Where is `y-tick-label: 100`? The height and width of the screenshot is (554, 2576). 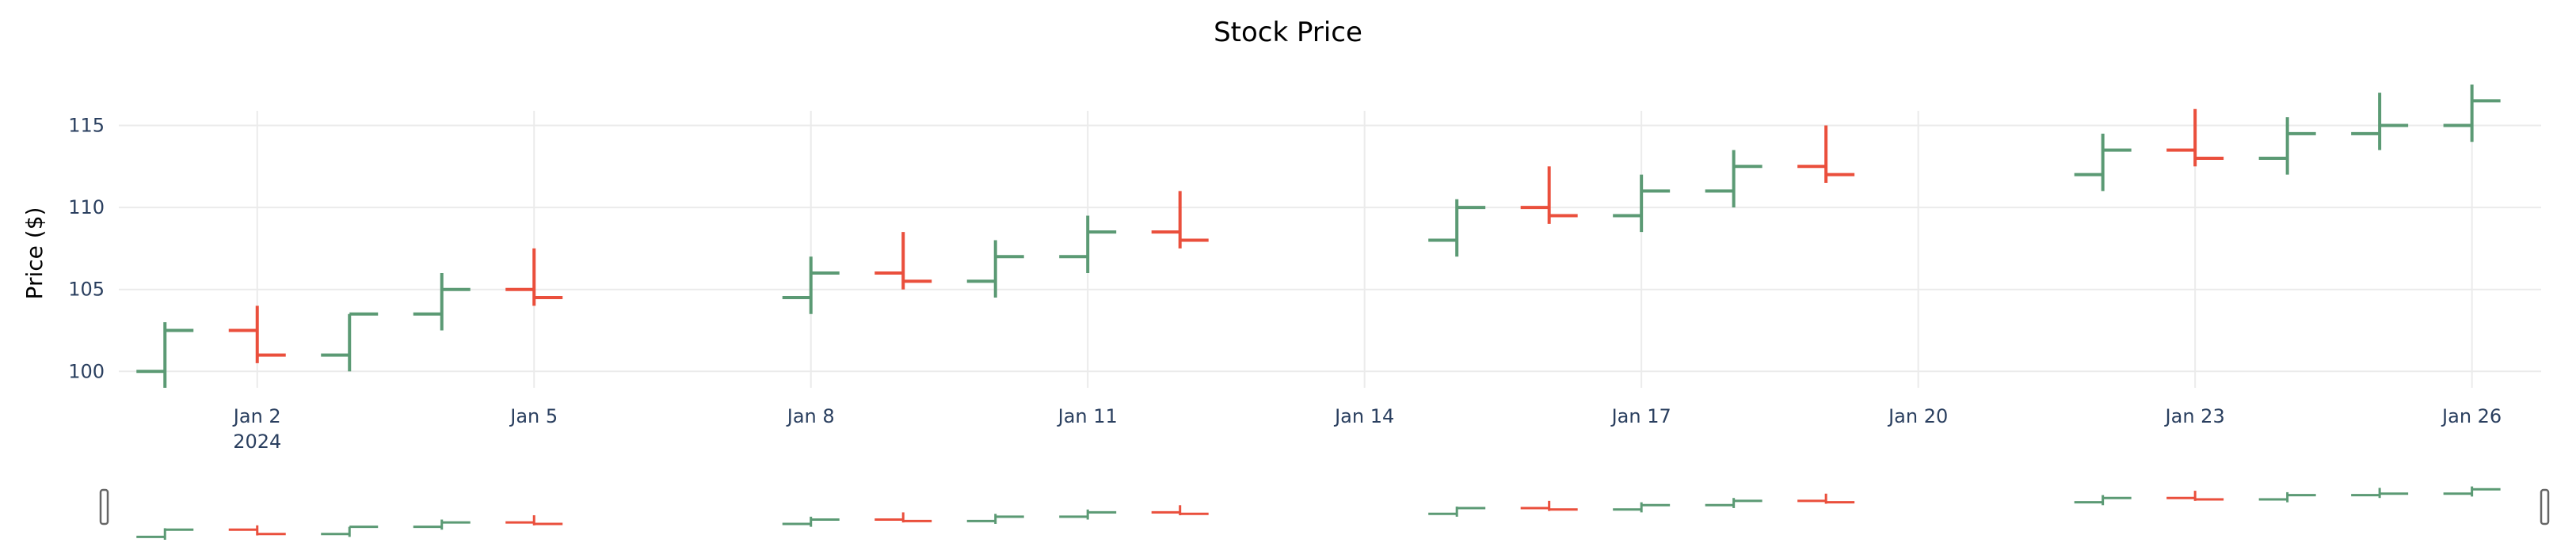
y-tick-label: 100 is located at coordinates (87, 371).